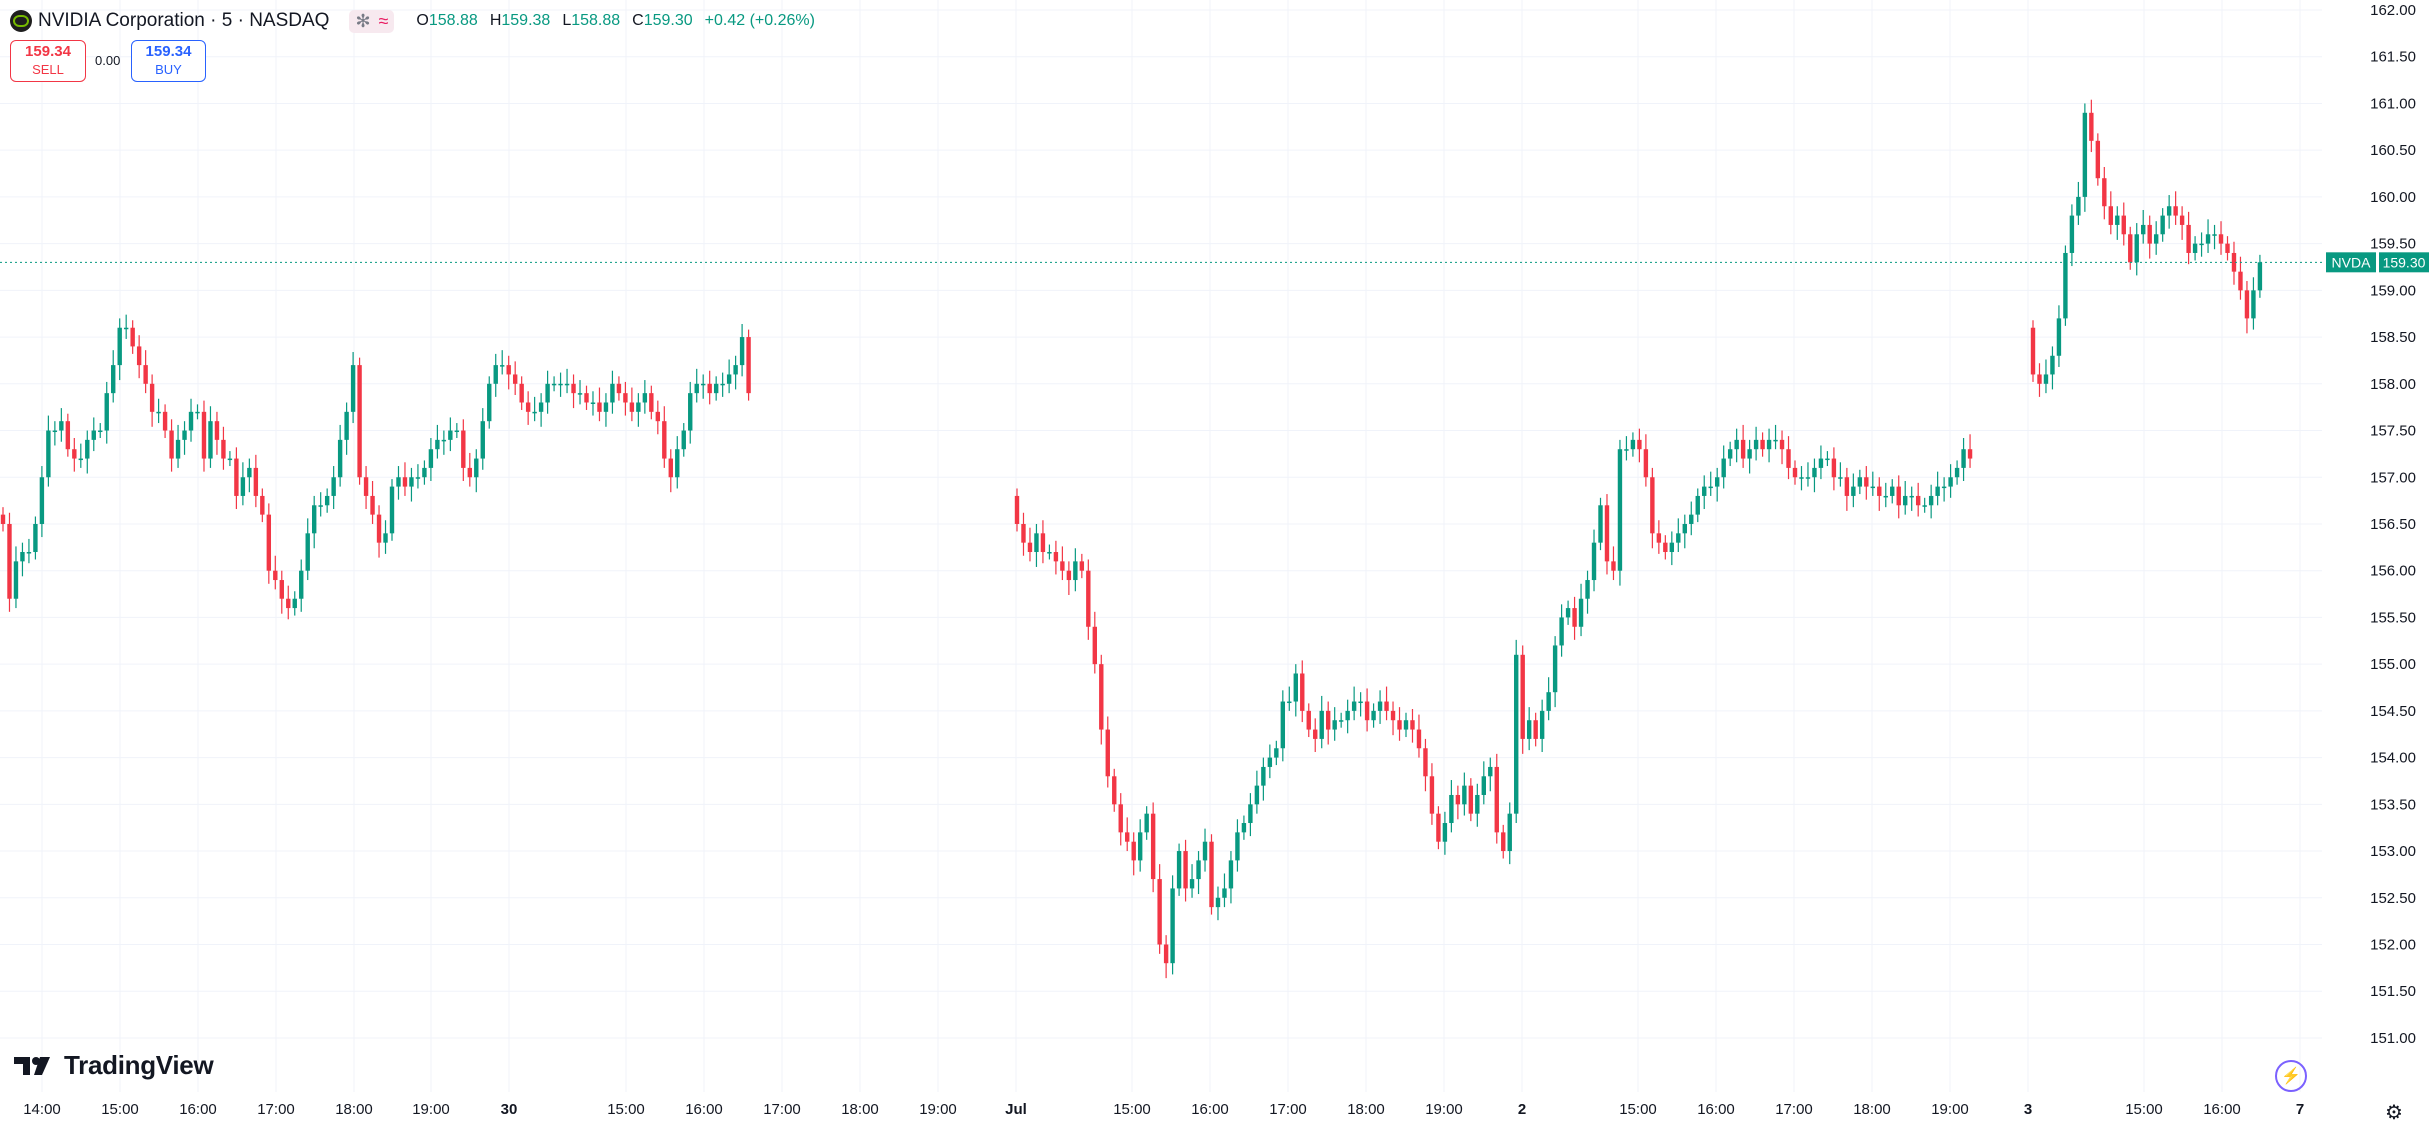 The width and height of the screenshot is (2429, 1126). I want to click on sell-label: SELL, so click(48, 69).